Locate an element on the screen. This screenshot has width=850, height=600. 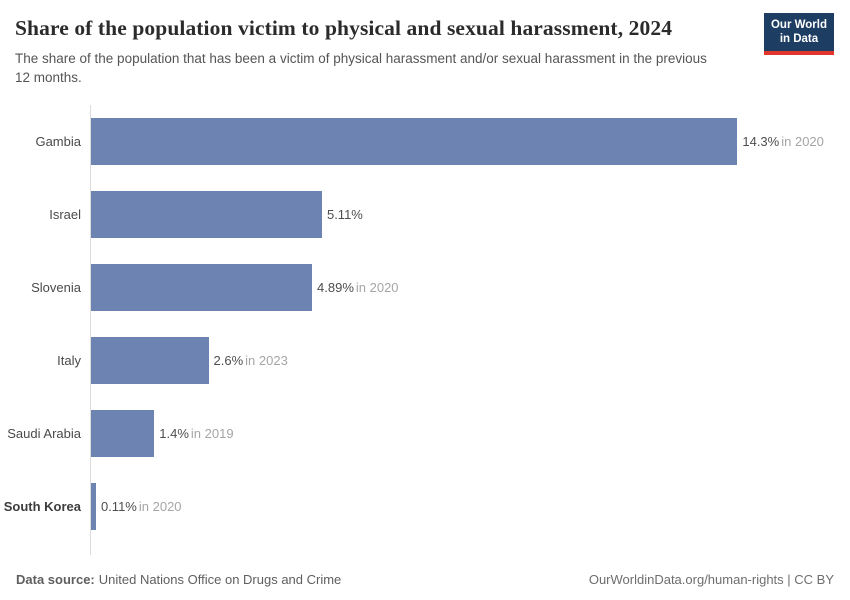
bar-row: Israel 5.11% is located at coordinates (425, 214).